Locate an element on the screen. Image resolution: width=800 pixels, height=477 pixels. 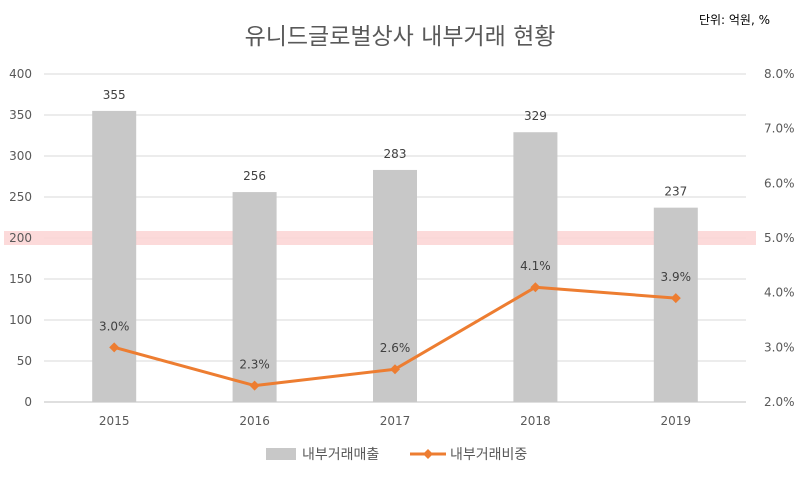
left-tick-label: 0 is located at coordinates (28, 402).